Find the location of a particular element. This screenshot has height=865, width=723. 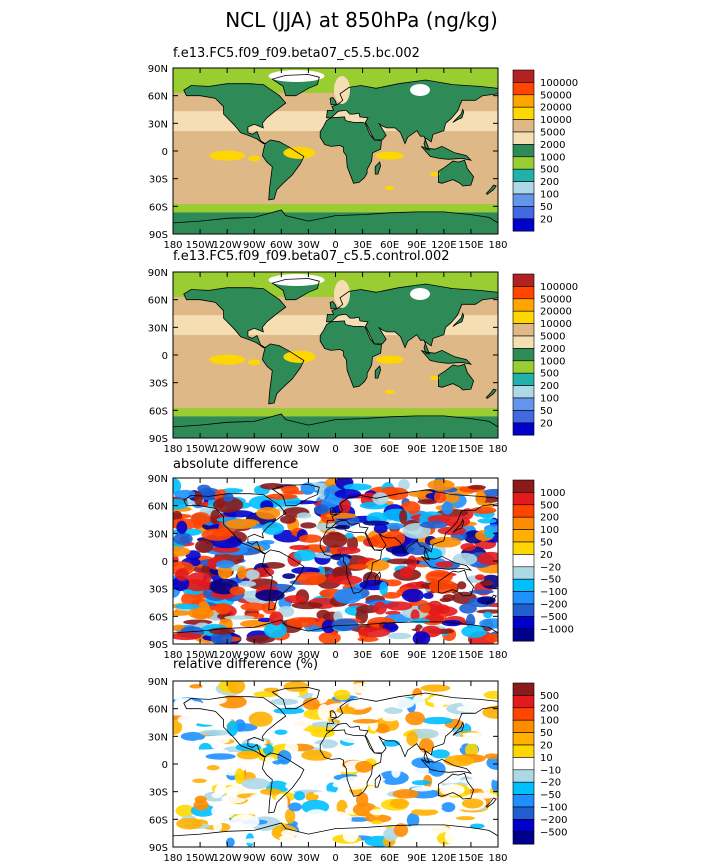

lat-tick-label: 60N is located at coordinates (158, 97).